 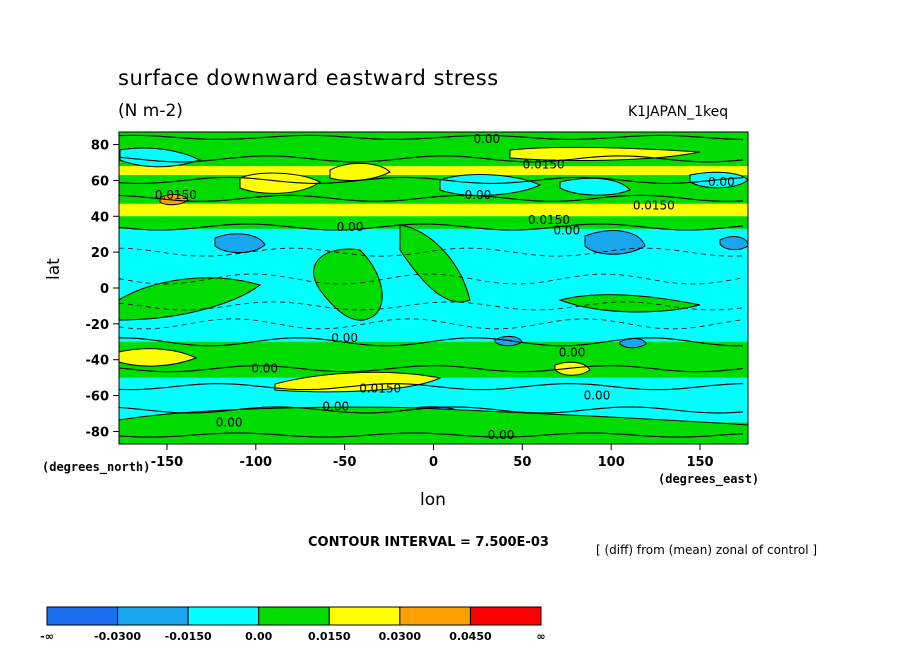 I want to click on colorbar-label: 0.00, so click(x=258, y=636).